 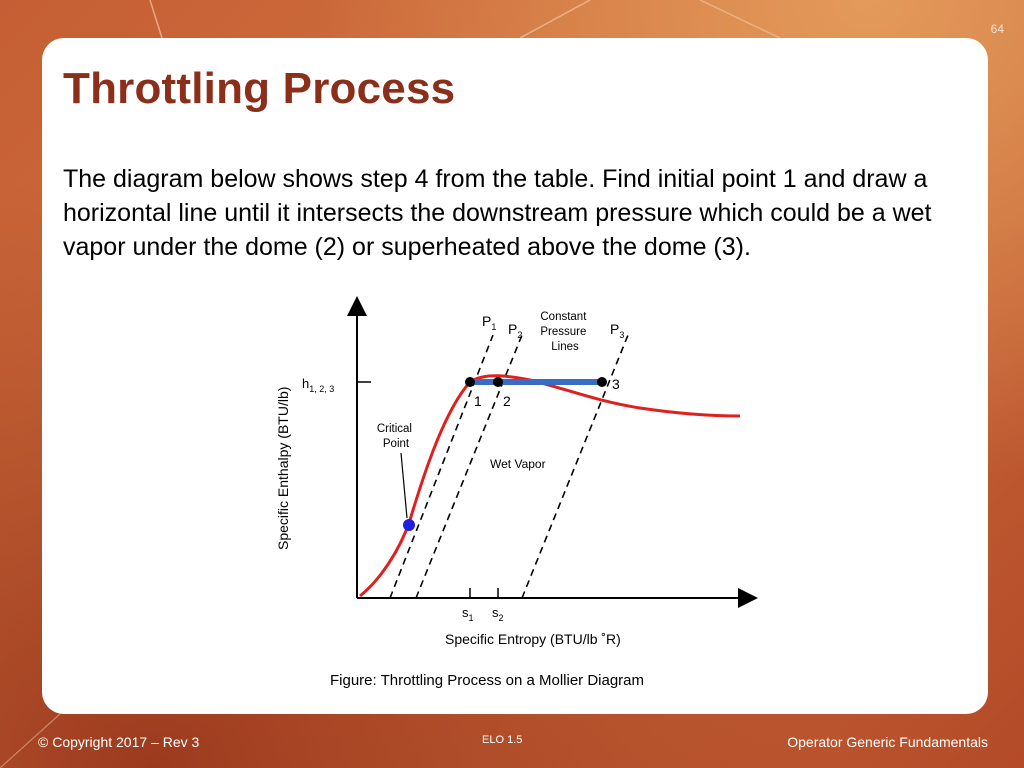 I want to click on point-2-label: 2, so click(x=507, y=401).